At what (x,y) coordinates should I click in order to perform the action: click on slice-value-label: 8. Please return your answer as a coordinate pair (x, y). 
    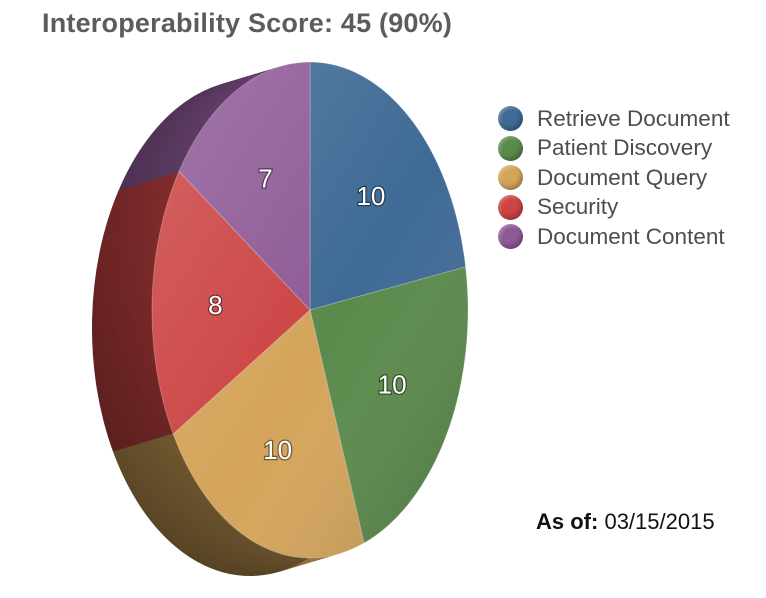
    Looking at the image, I should click on (215, 305).